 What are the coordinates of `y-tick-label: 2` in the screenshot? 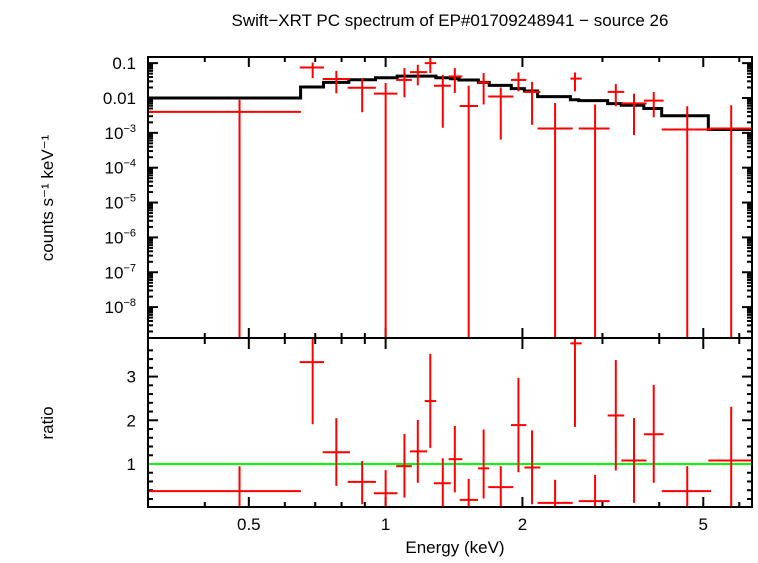 It's located at (131, 420).